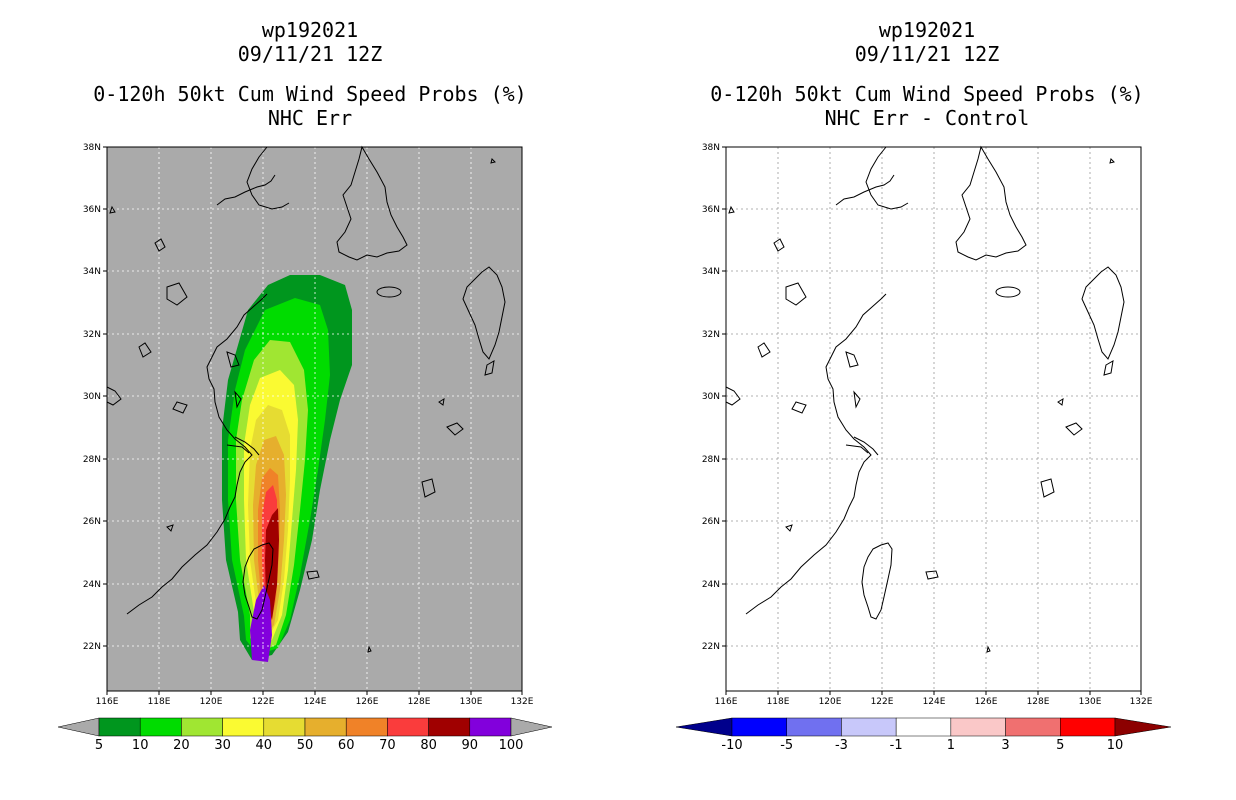 This screenshot has width=1236, height=800. What do you see at coordinates (951, 745) in the screenshot?
I see `colorbar-label: 1` at bounding box center [951, 745].